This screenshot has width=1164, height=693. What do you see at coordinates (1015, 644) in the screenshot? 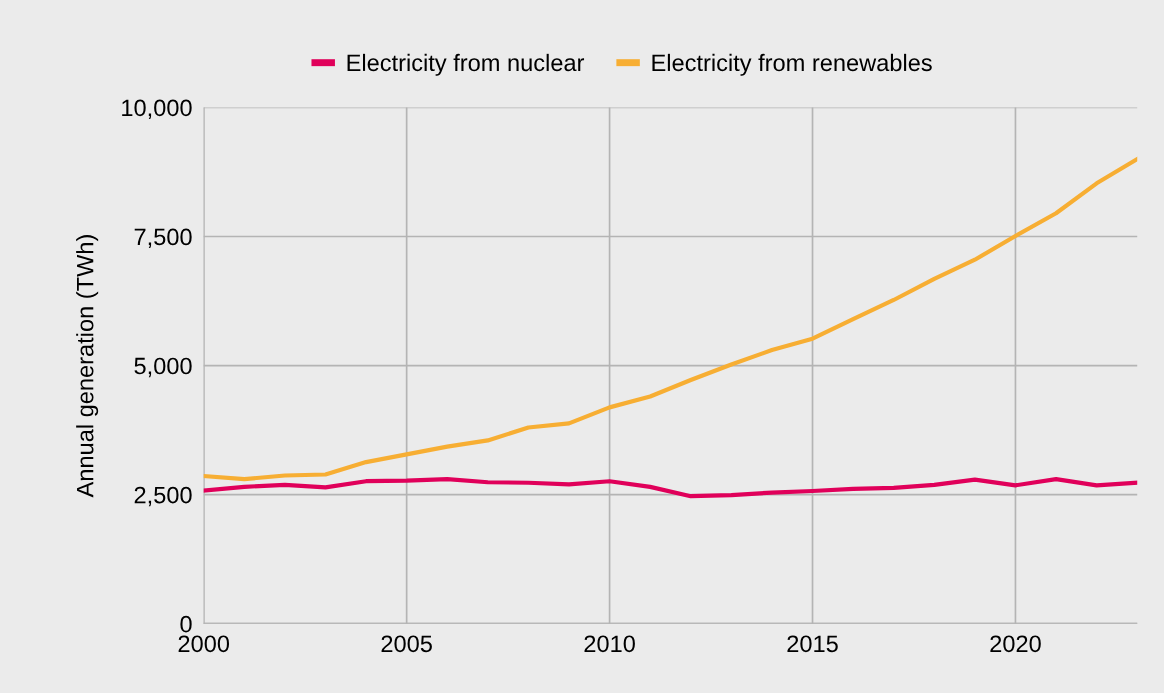
I see `x-tick-label: 2020` at bounding box center [1015, 644].